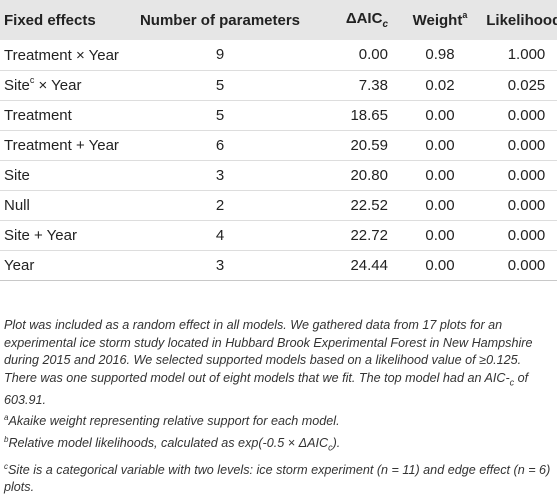 The width and height of the screenshot is (557, 497). Describe the element at coordinates (66, 145) in the screenshot. I see `cell-fixed-effect: Treatment + Year` at that location.